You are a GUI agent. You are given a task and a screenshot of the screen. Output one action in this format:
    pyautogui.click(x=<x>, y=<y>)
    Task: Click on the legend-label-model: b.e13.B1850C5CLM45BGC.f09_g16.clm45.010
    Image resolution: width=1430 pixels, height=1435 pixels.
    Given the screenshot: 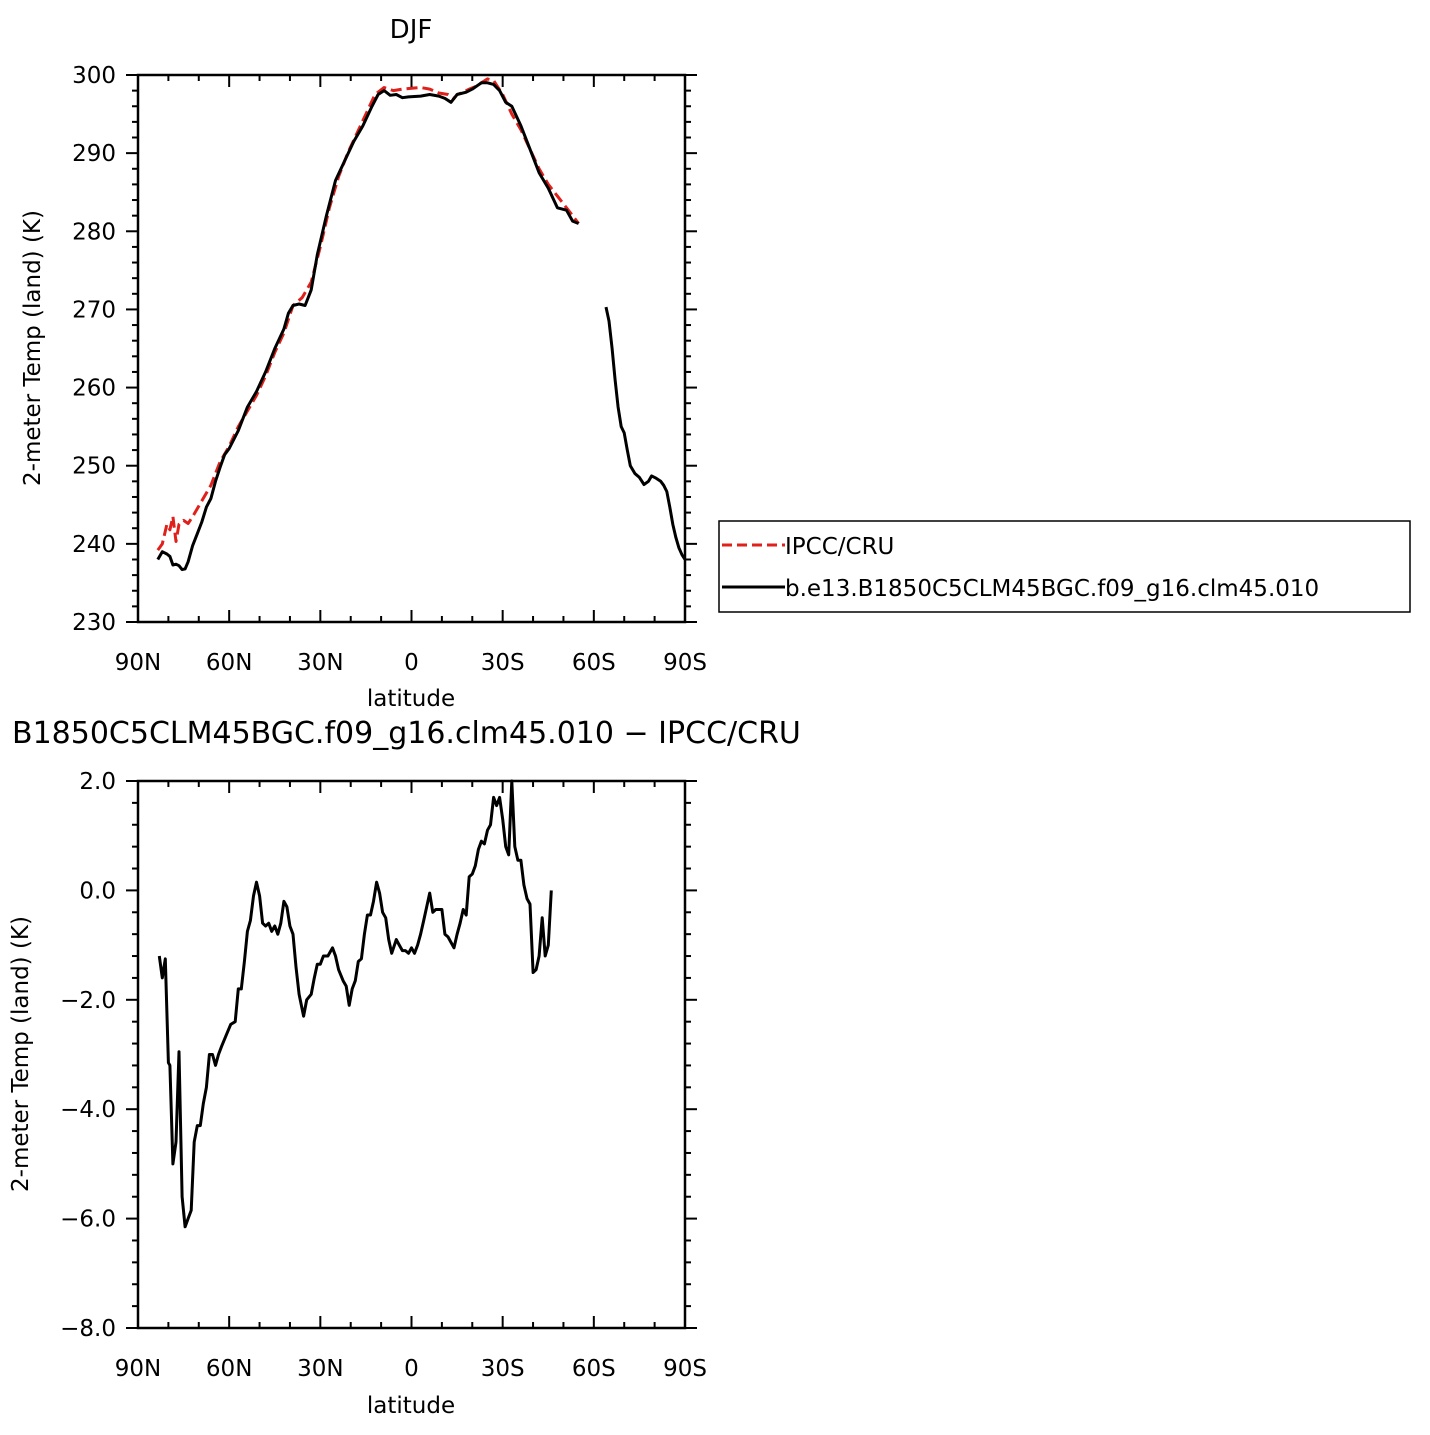 What is the action you would take?
    pyautogui.click(x=1052, y=589)
    